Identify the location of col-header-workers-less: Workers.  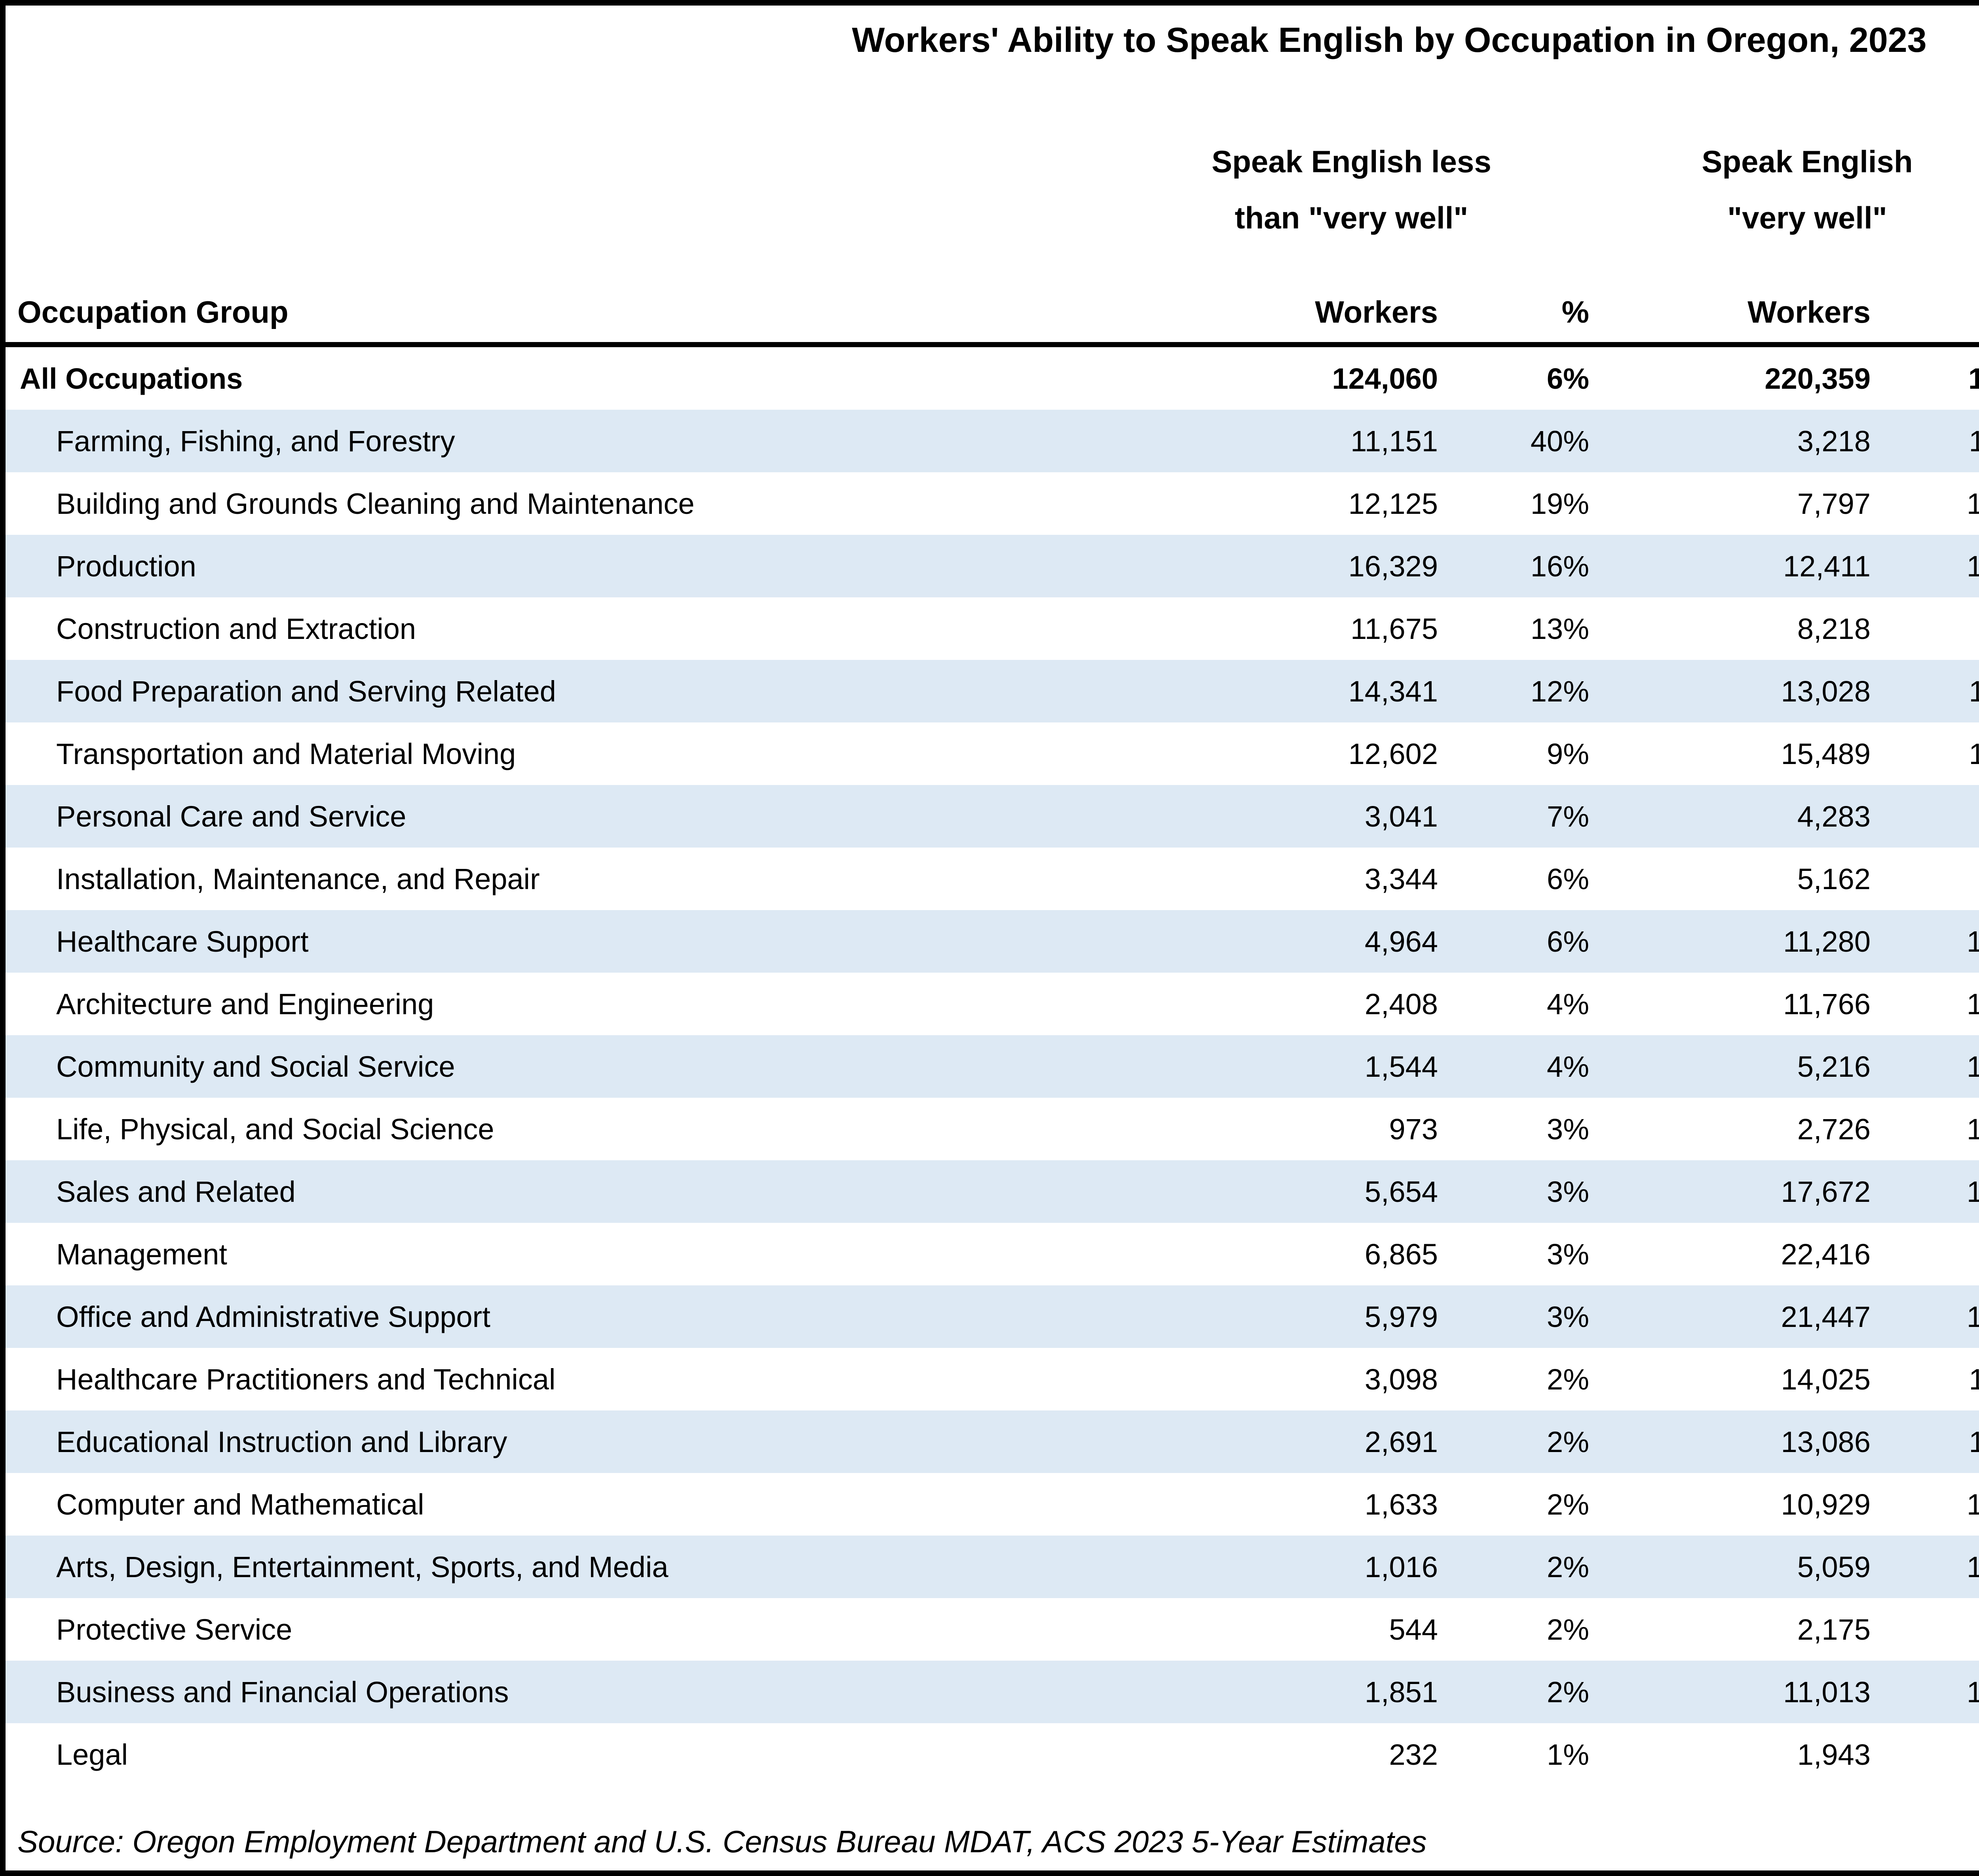
(1276, 296).